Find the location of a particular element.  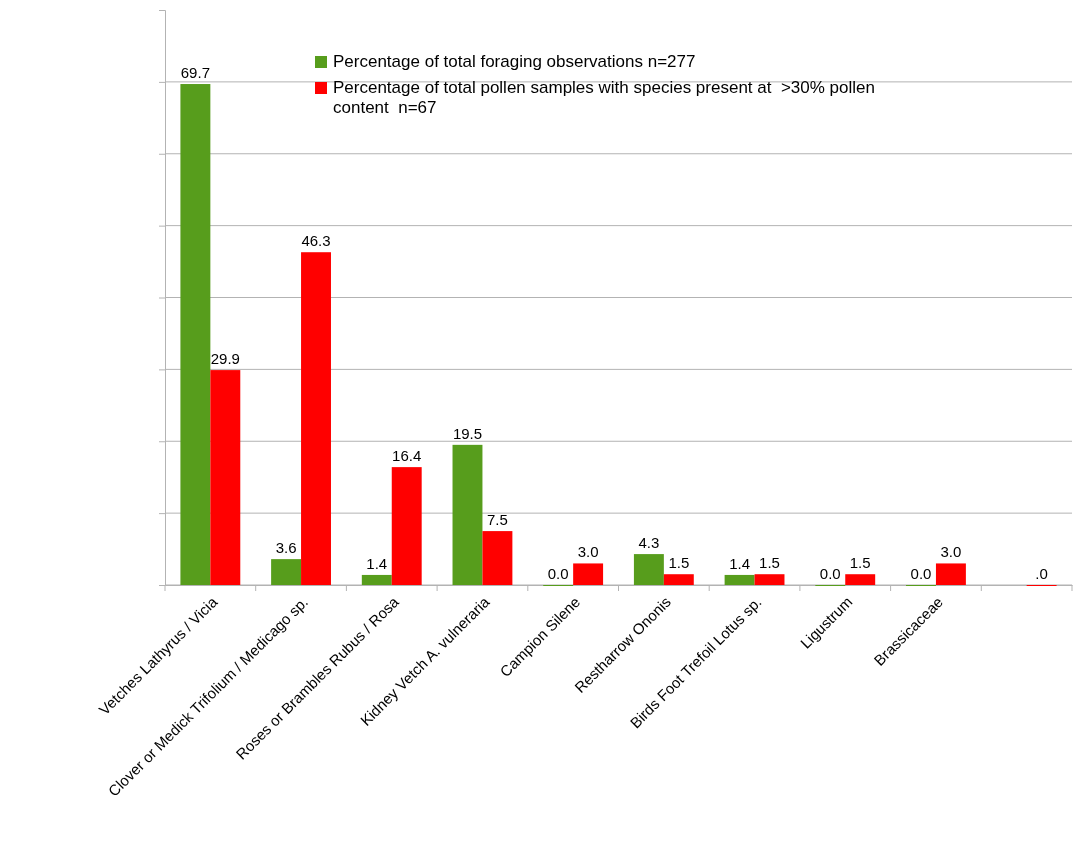

data-label: 4.3 is located at coordinates (649, 543).